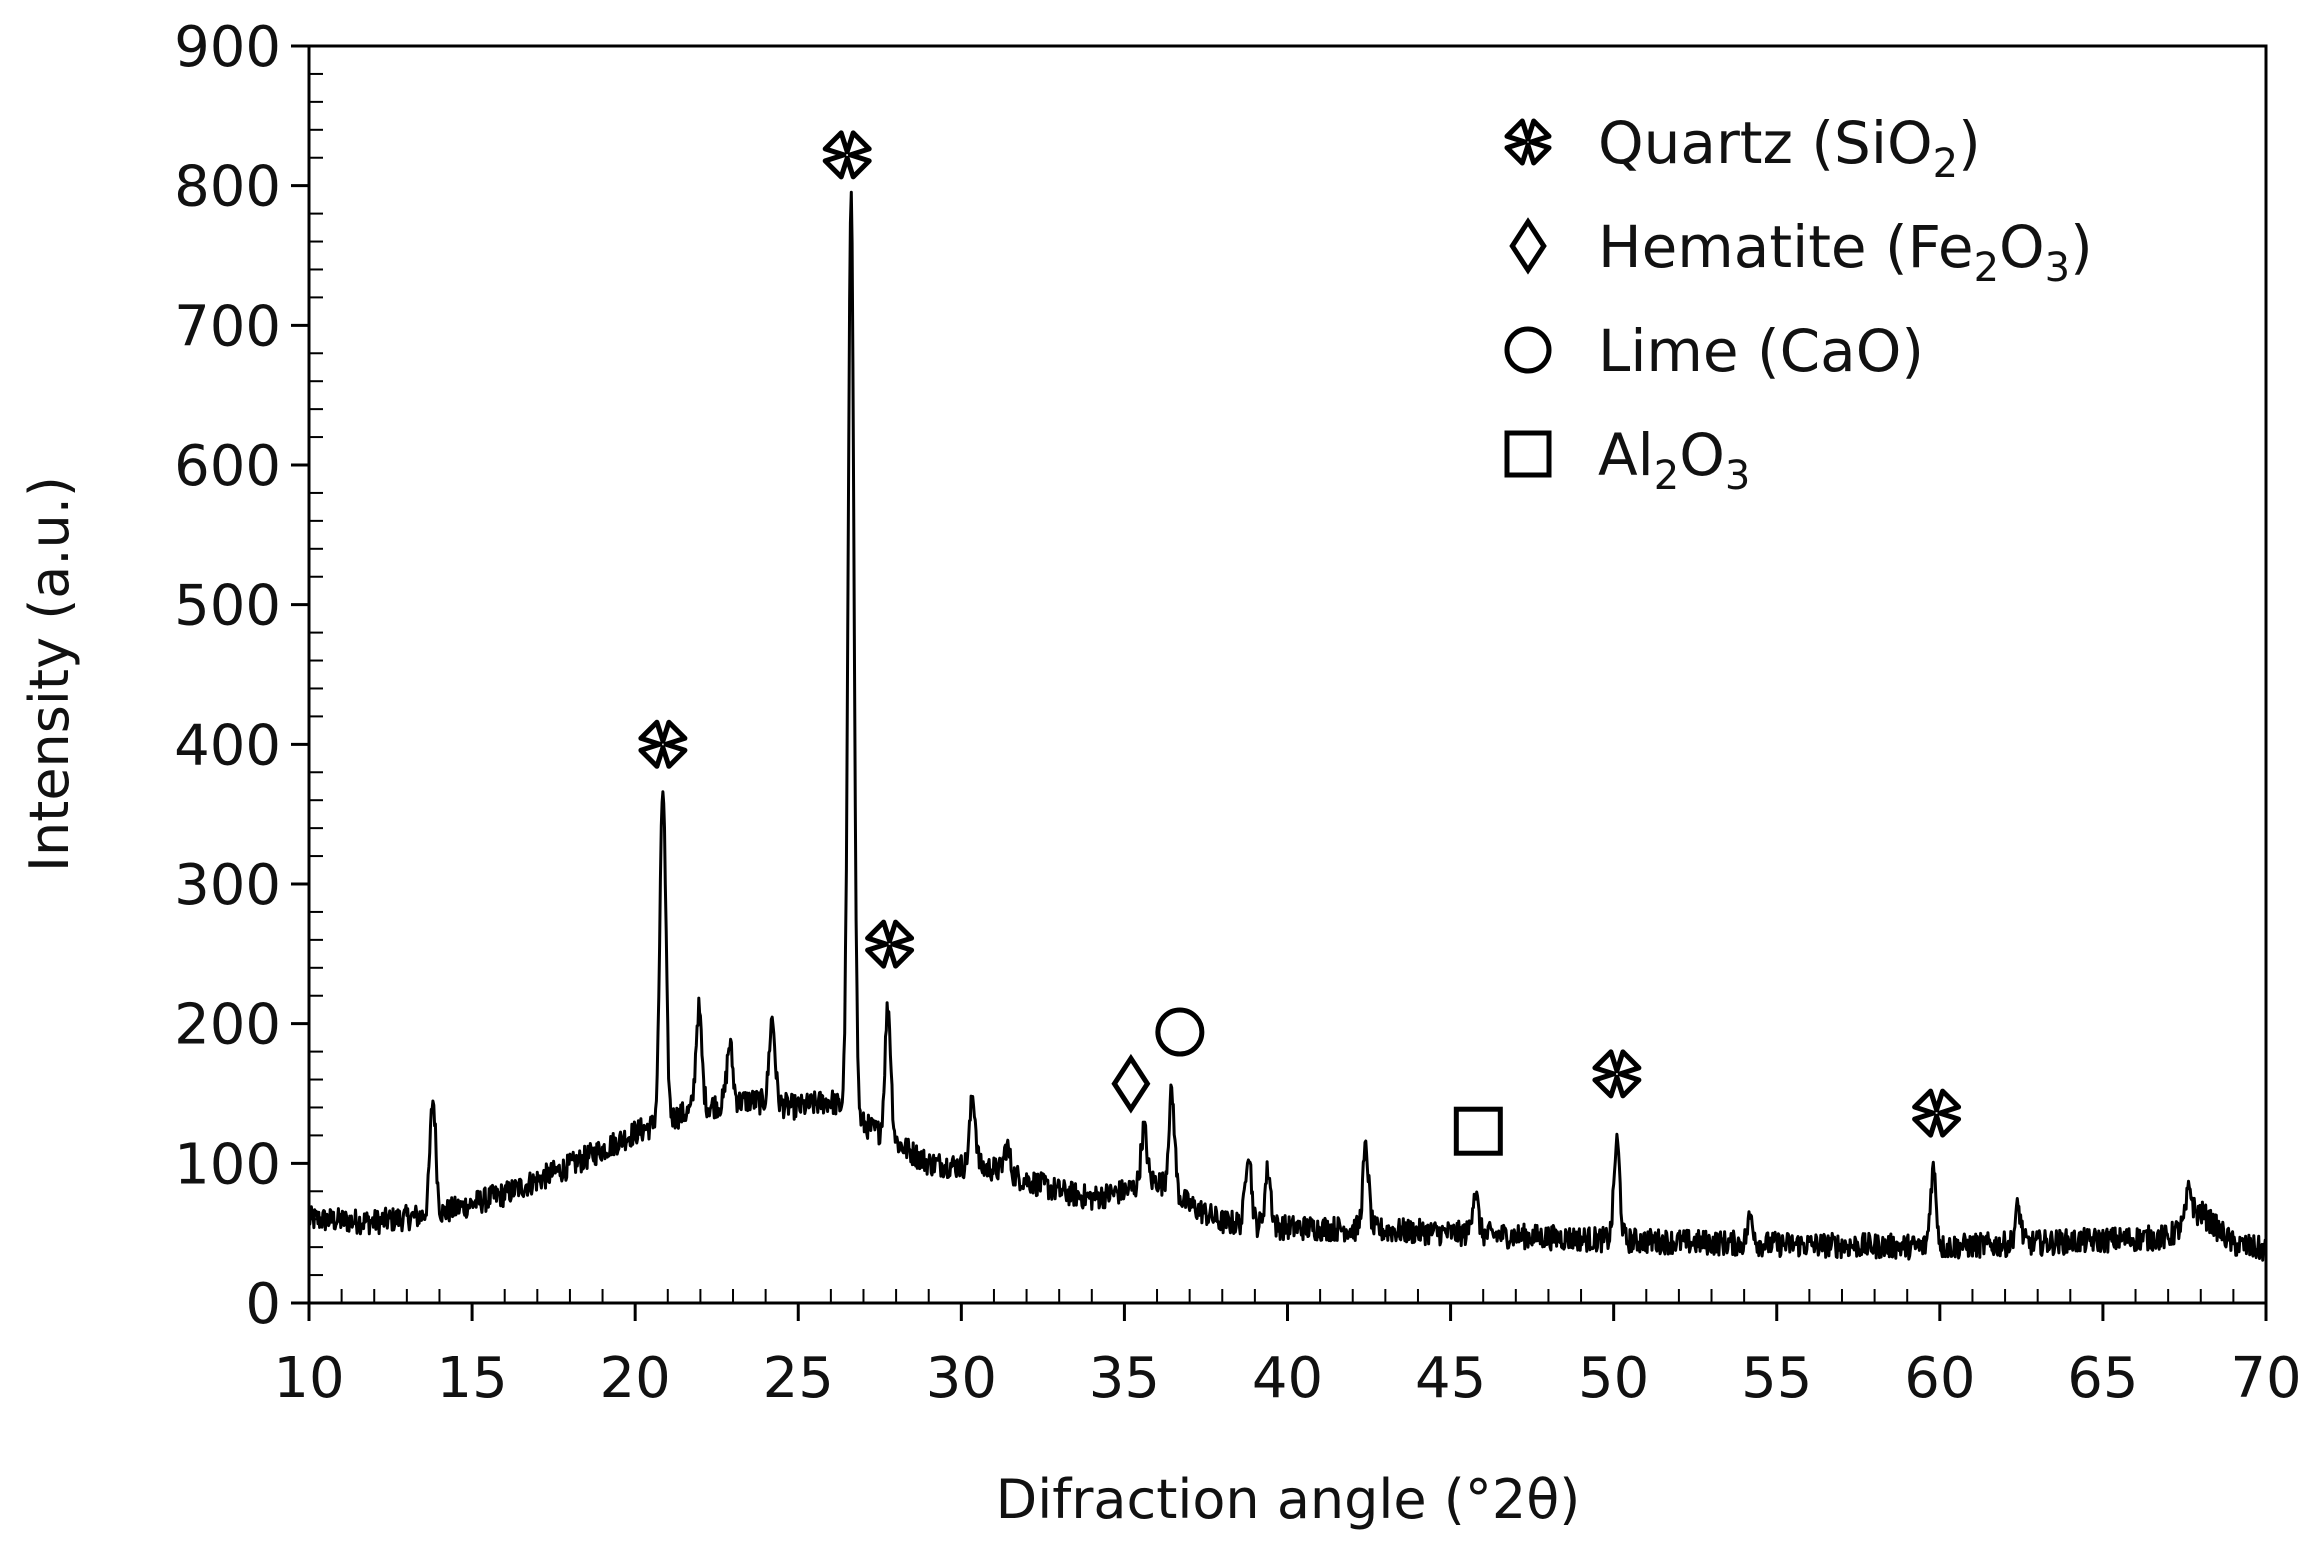 The image size is (2317, 1557). What do you see at coordinates (2265, 1378) in the screenshot?
I see `x-tick-label: 70` at bounding box center [2265, 1378].